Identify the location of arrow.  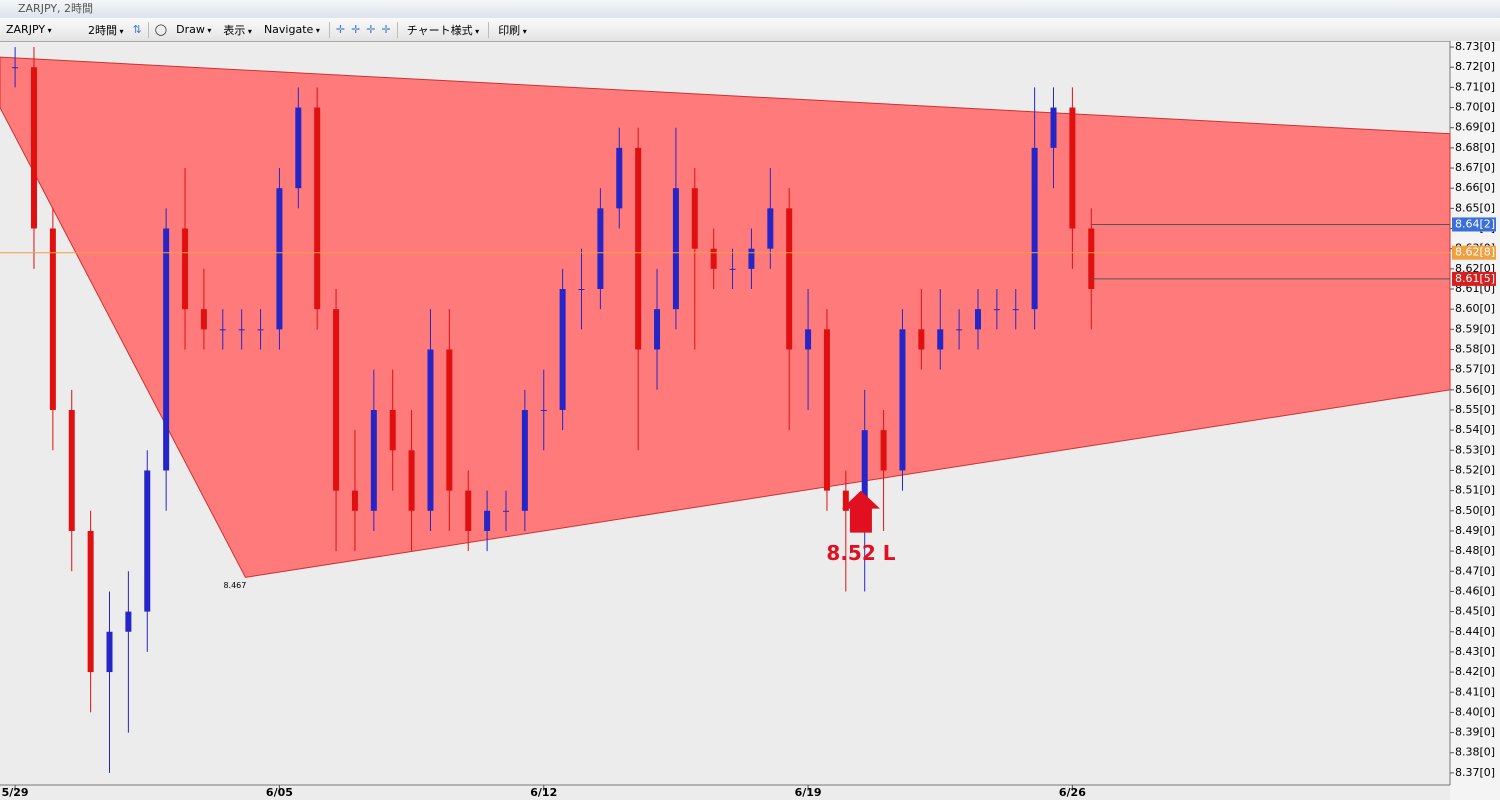
(860, 511).